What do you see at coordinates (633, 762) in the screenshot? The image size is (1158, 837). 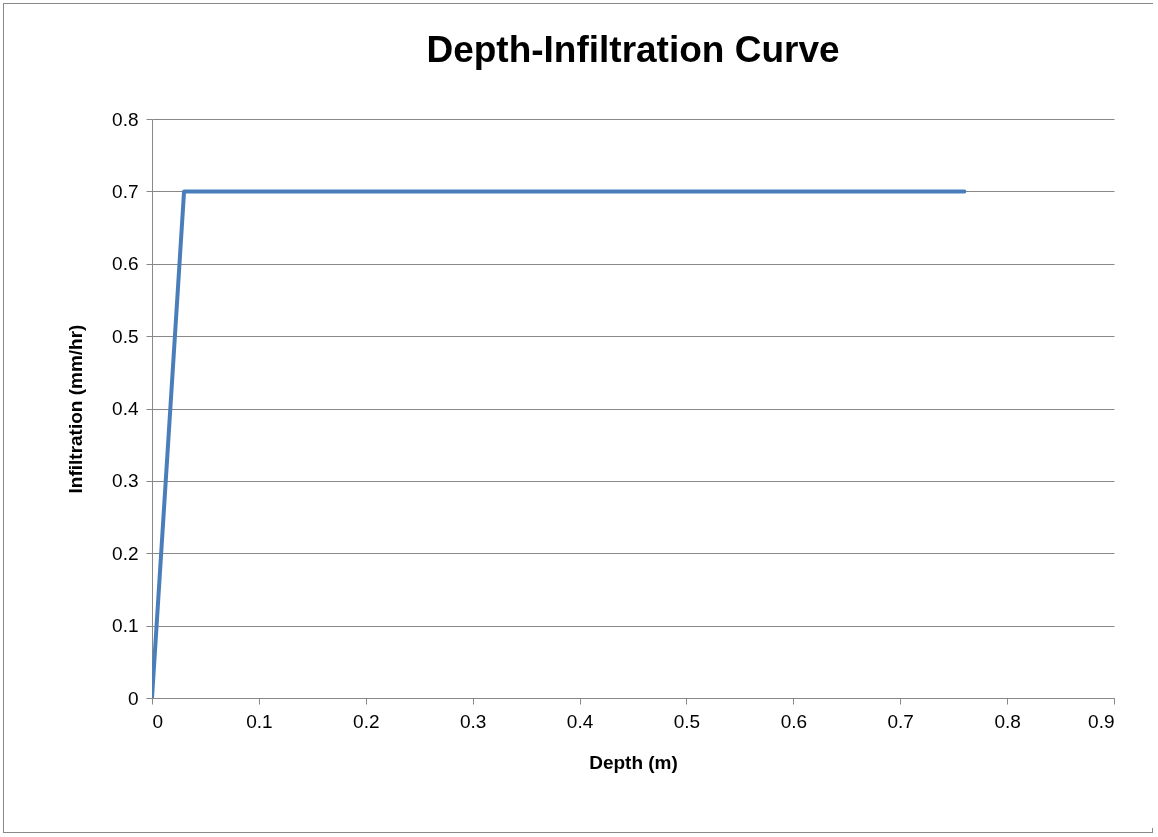 I see `x-axis-title: Depth (m)` at bounding box center [633, 762].